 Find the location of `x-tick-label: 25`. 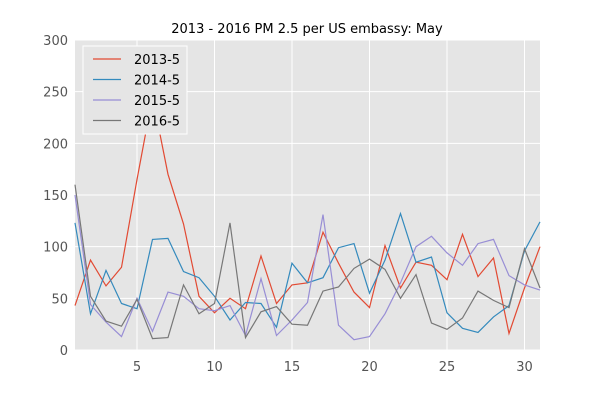

x-tick-label: 25 is located at coordinates (447, 367).